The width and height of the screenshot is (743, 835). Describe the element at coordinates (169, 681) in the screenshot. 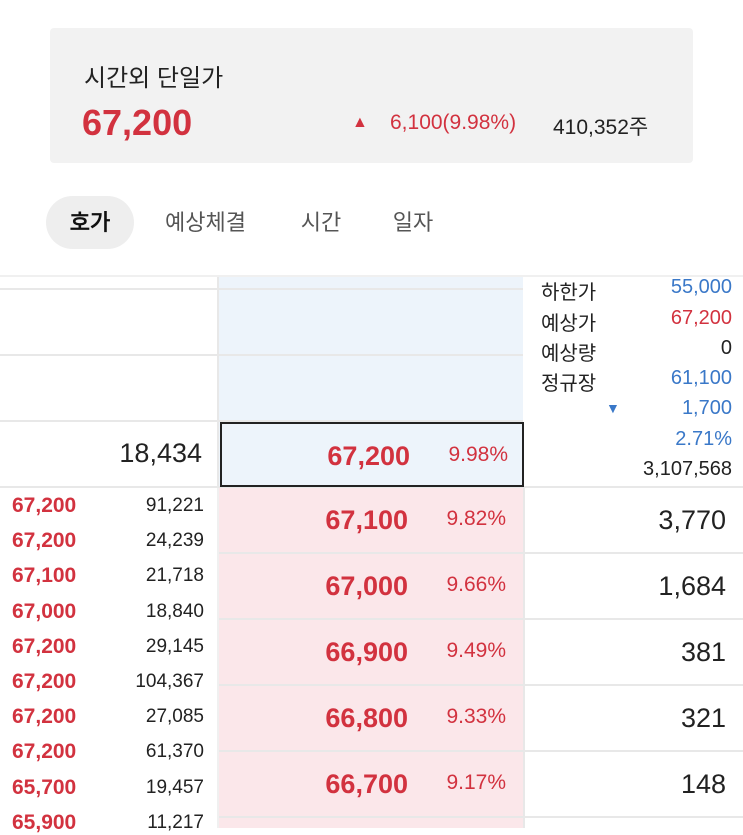

I see `trade-volume: 104,367` at that location.